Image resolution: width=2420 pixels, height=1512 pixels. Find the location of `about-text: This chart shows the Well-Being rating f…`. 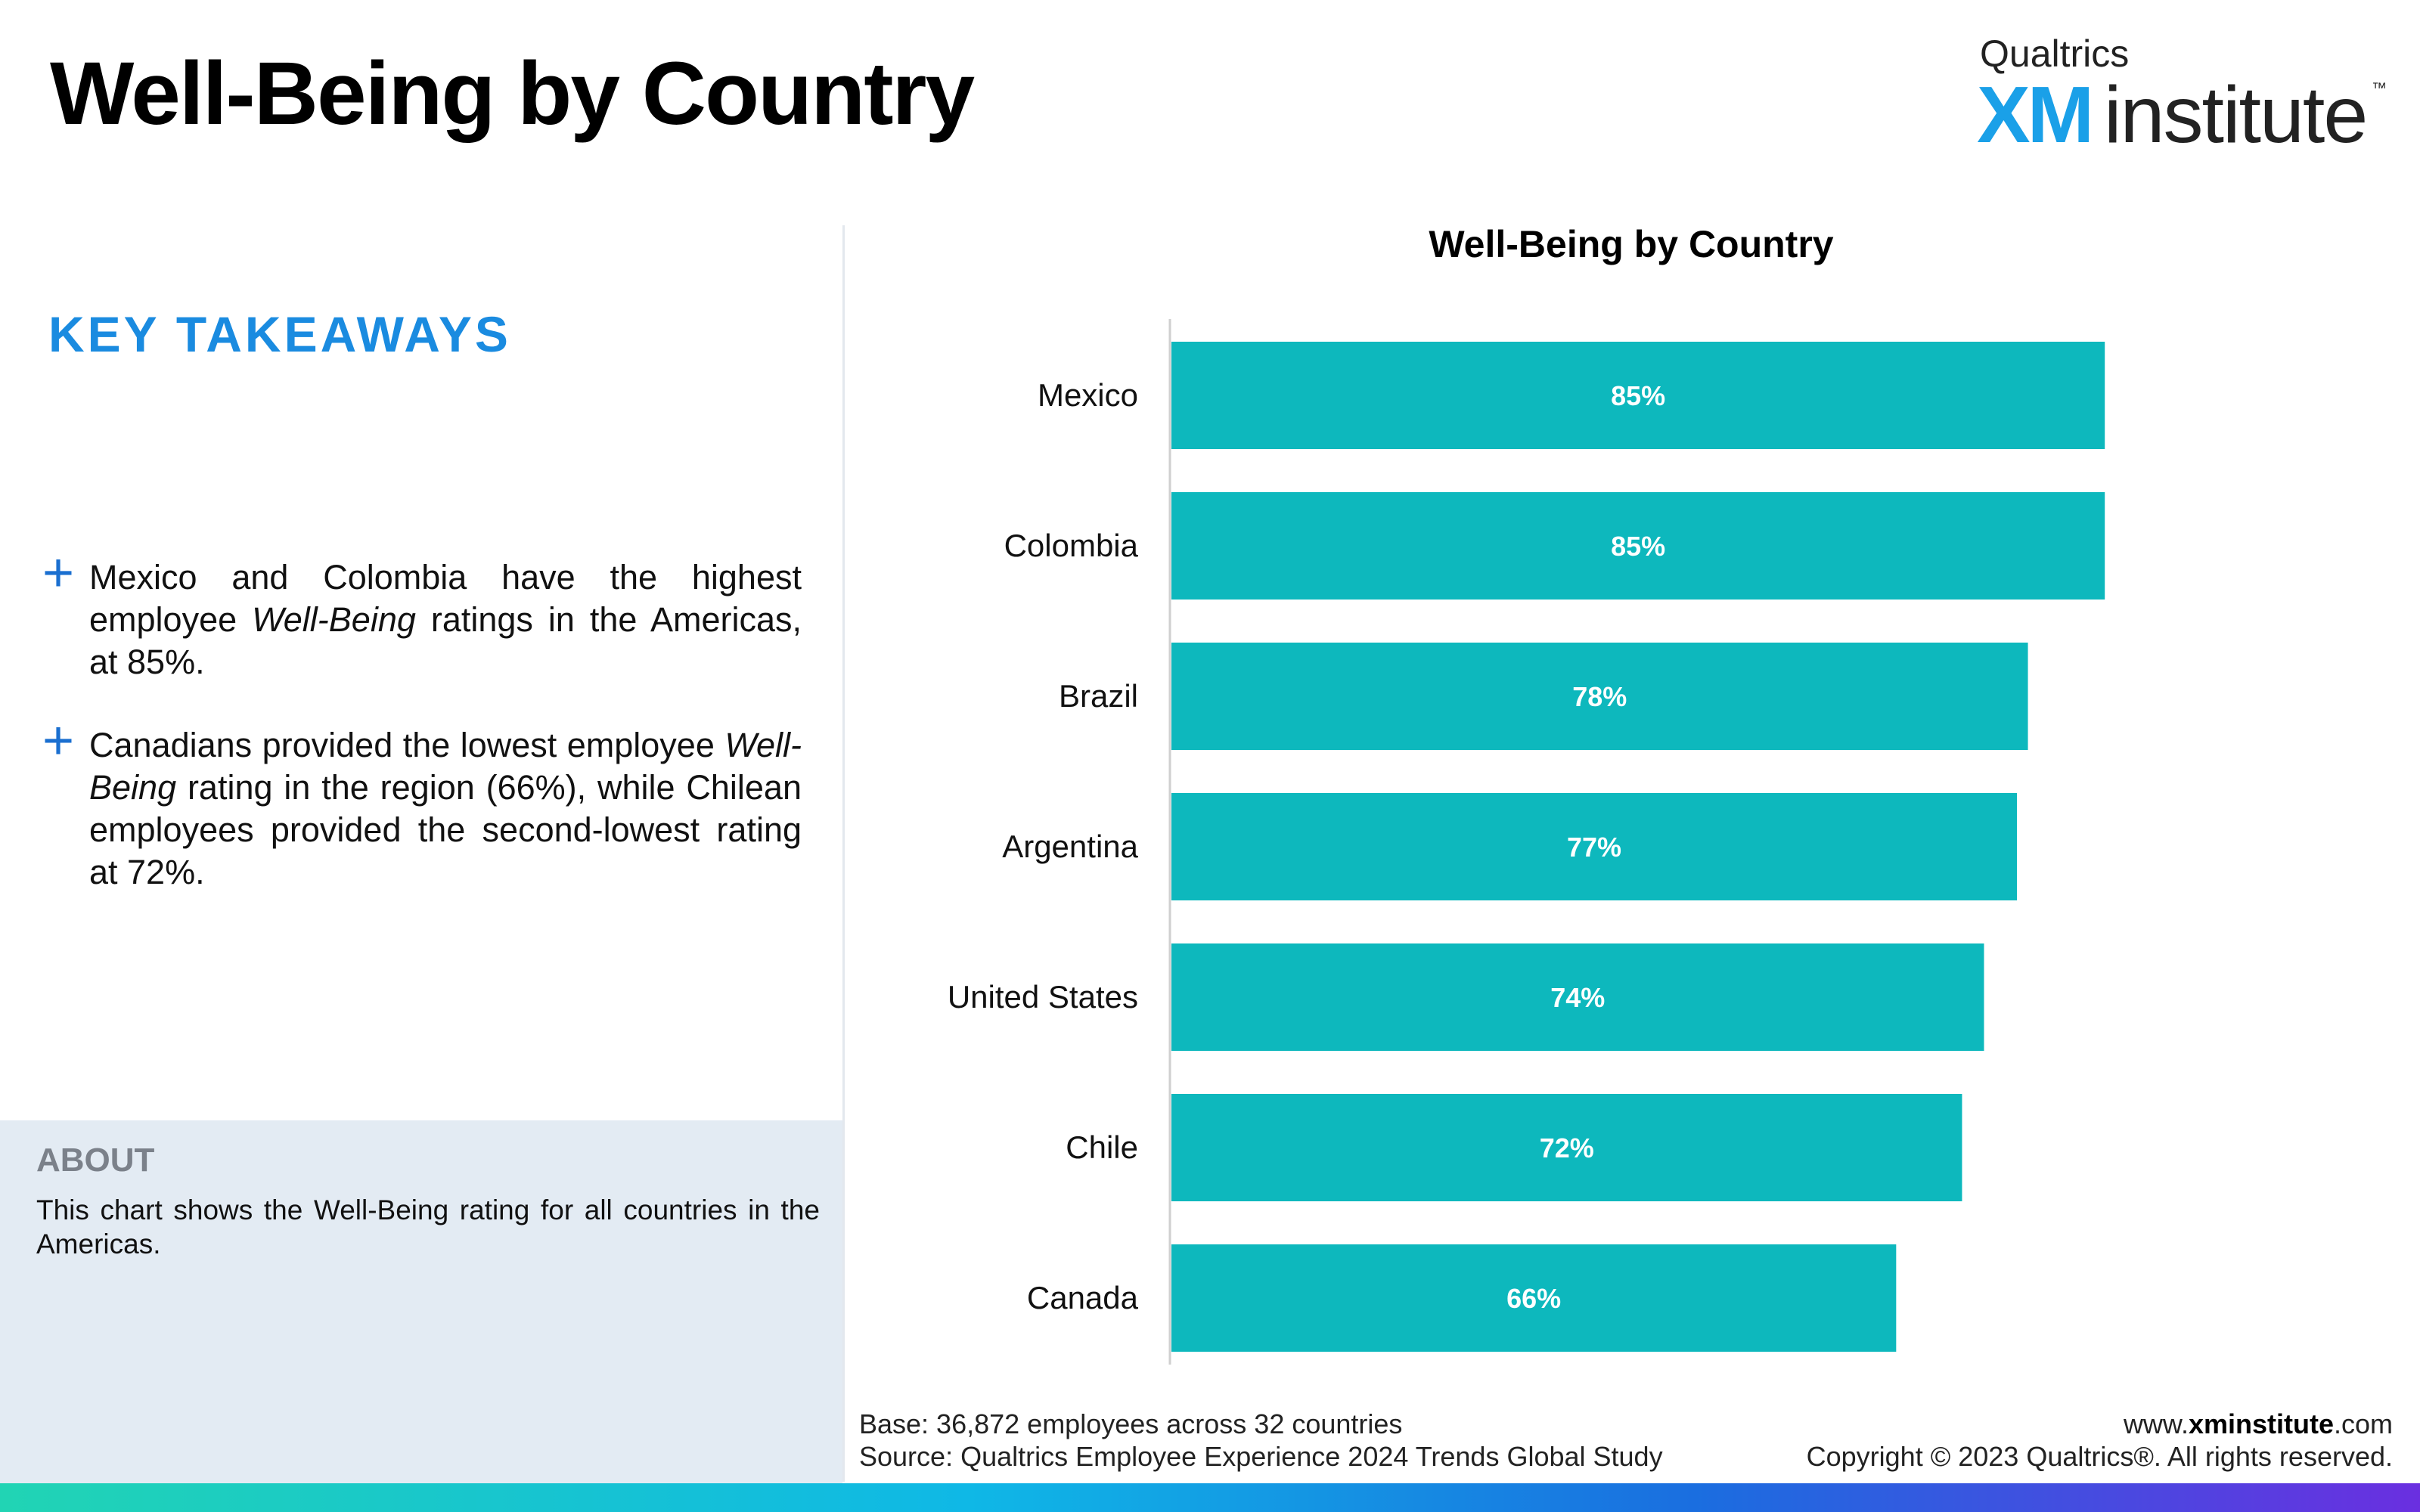

about-text: This chart shows the Well-Being rating f… is located at coordinates (428, 1226).